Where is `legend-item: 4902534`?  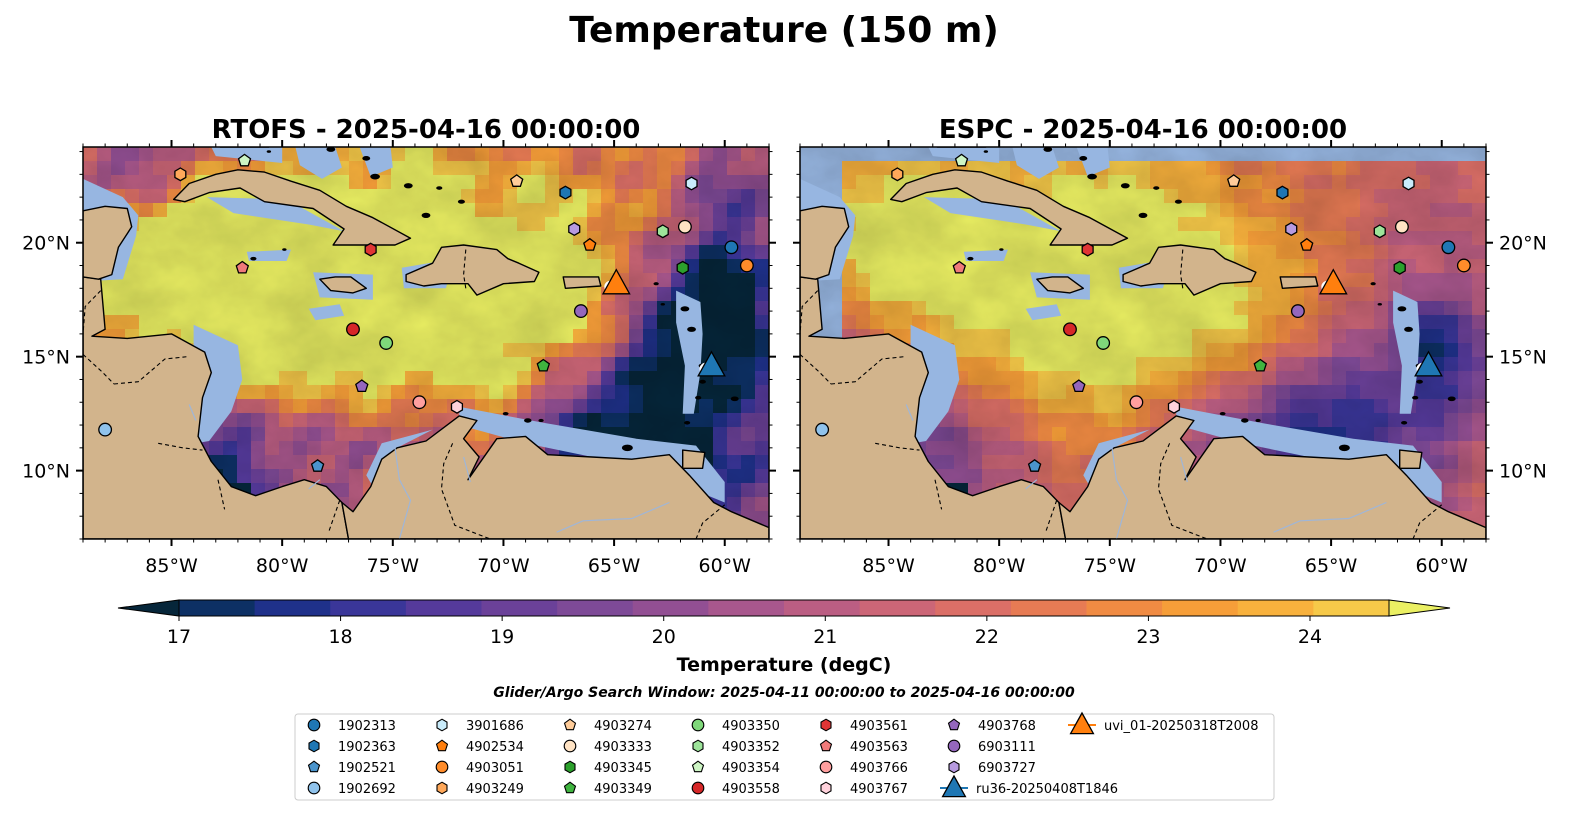
legend-item: 4902534 is located at coordinates (479, 747).